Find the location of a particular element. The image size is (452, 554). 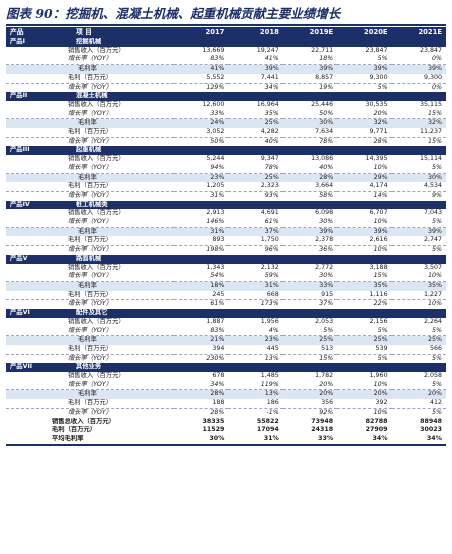

value-cell: 28% is located at coordinates (380, 141).